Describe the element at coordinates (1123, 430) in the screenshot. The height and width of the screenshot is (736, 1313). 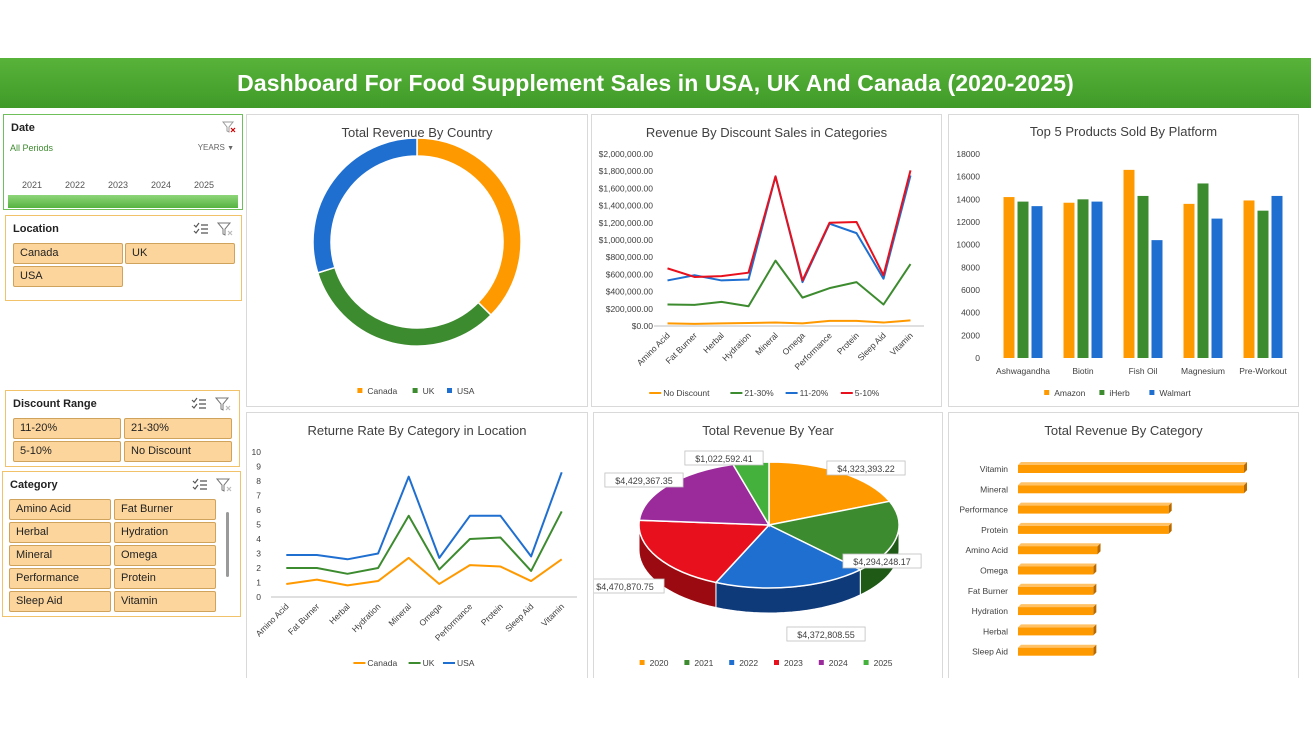
I see `chart-title: Total Revenue By Category` at that location.